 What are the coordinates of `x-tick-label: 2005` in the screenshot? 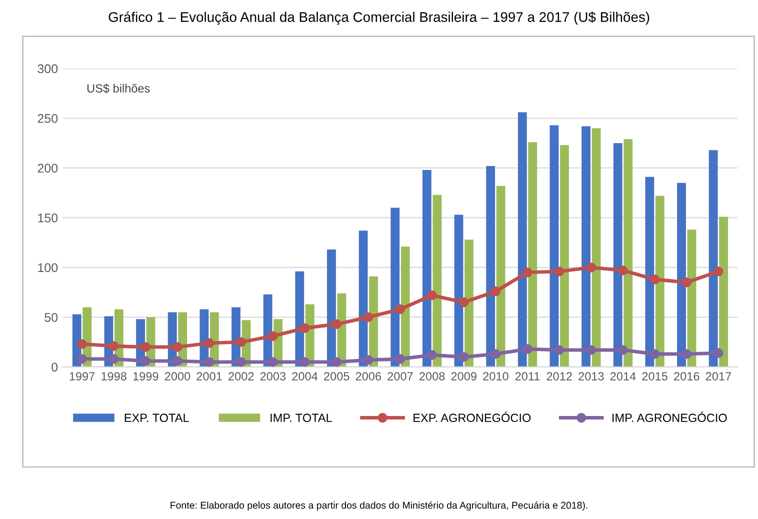 It's located at (337, 376).